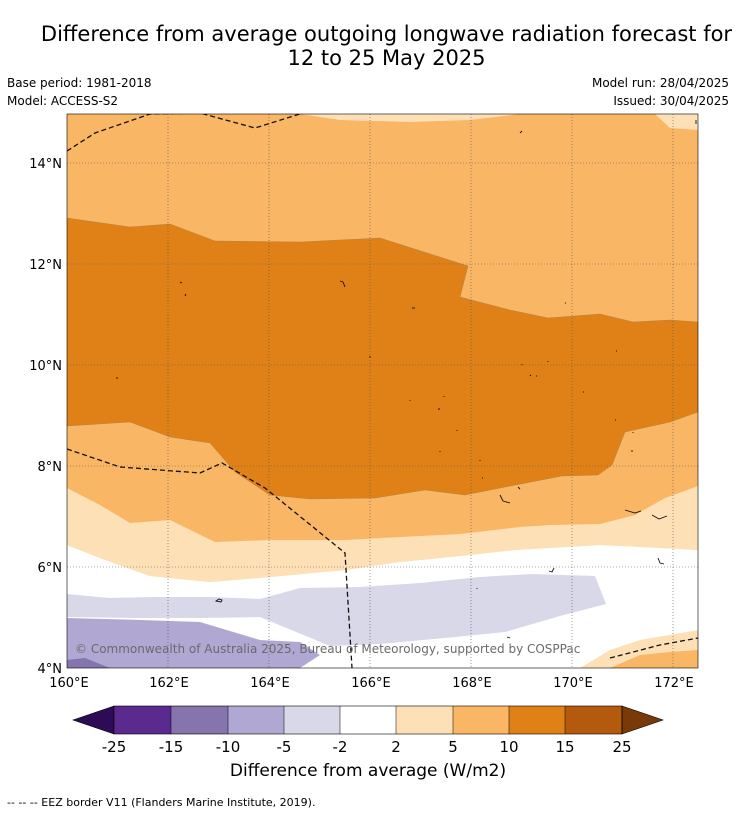 The width and height of the screenshot is (736, 816). What do you see at coordinates (382, 534) in the screenshot?
I see `band-2-5-south` at bounding box center [382, 534].